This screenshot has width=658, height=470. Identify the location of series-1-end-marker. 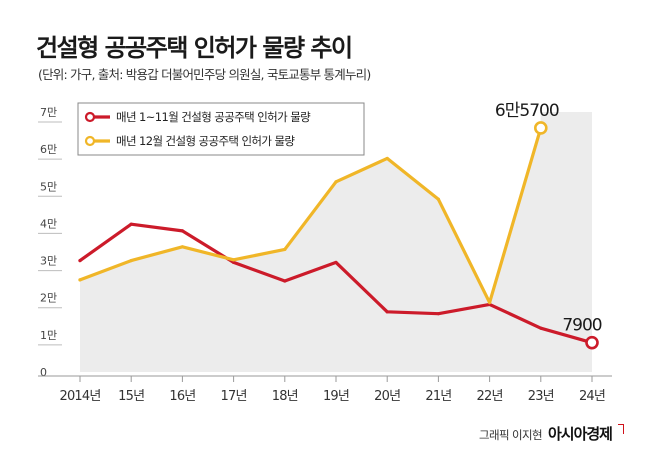
(592, 342).